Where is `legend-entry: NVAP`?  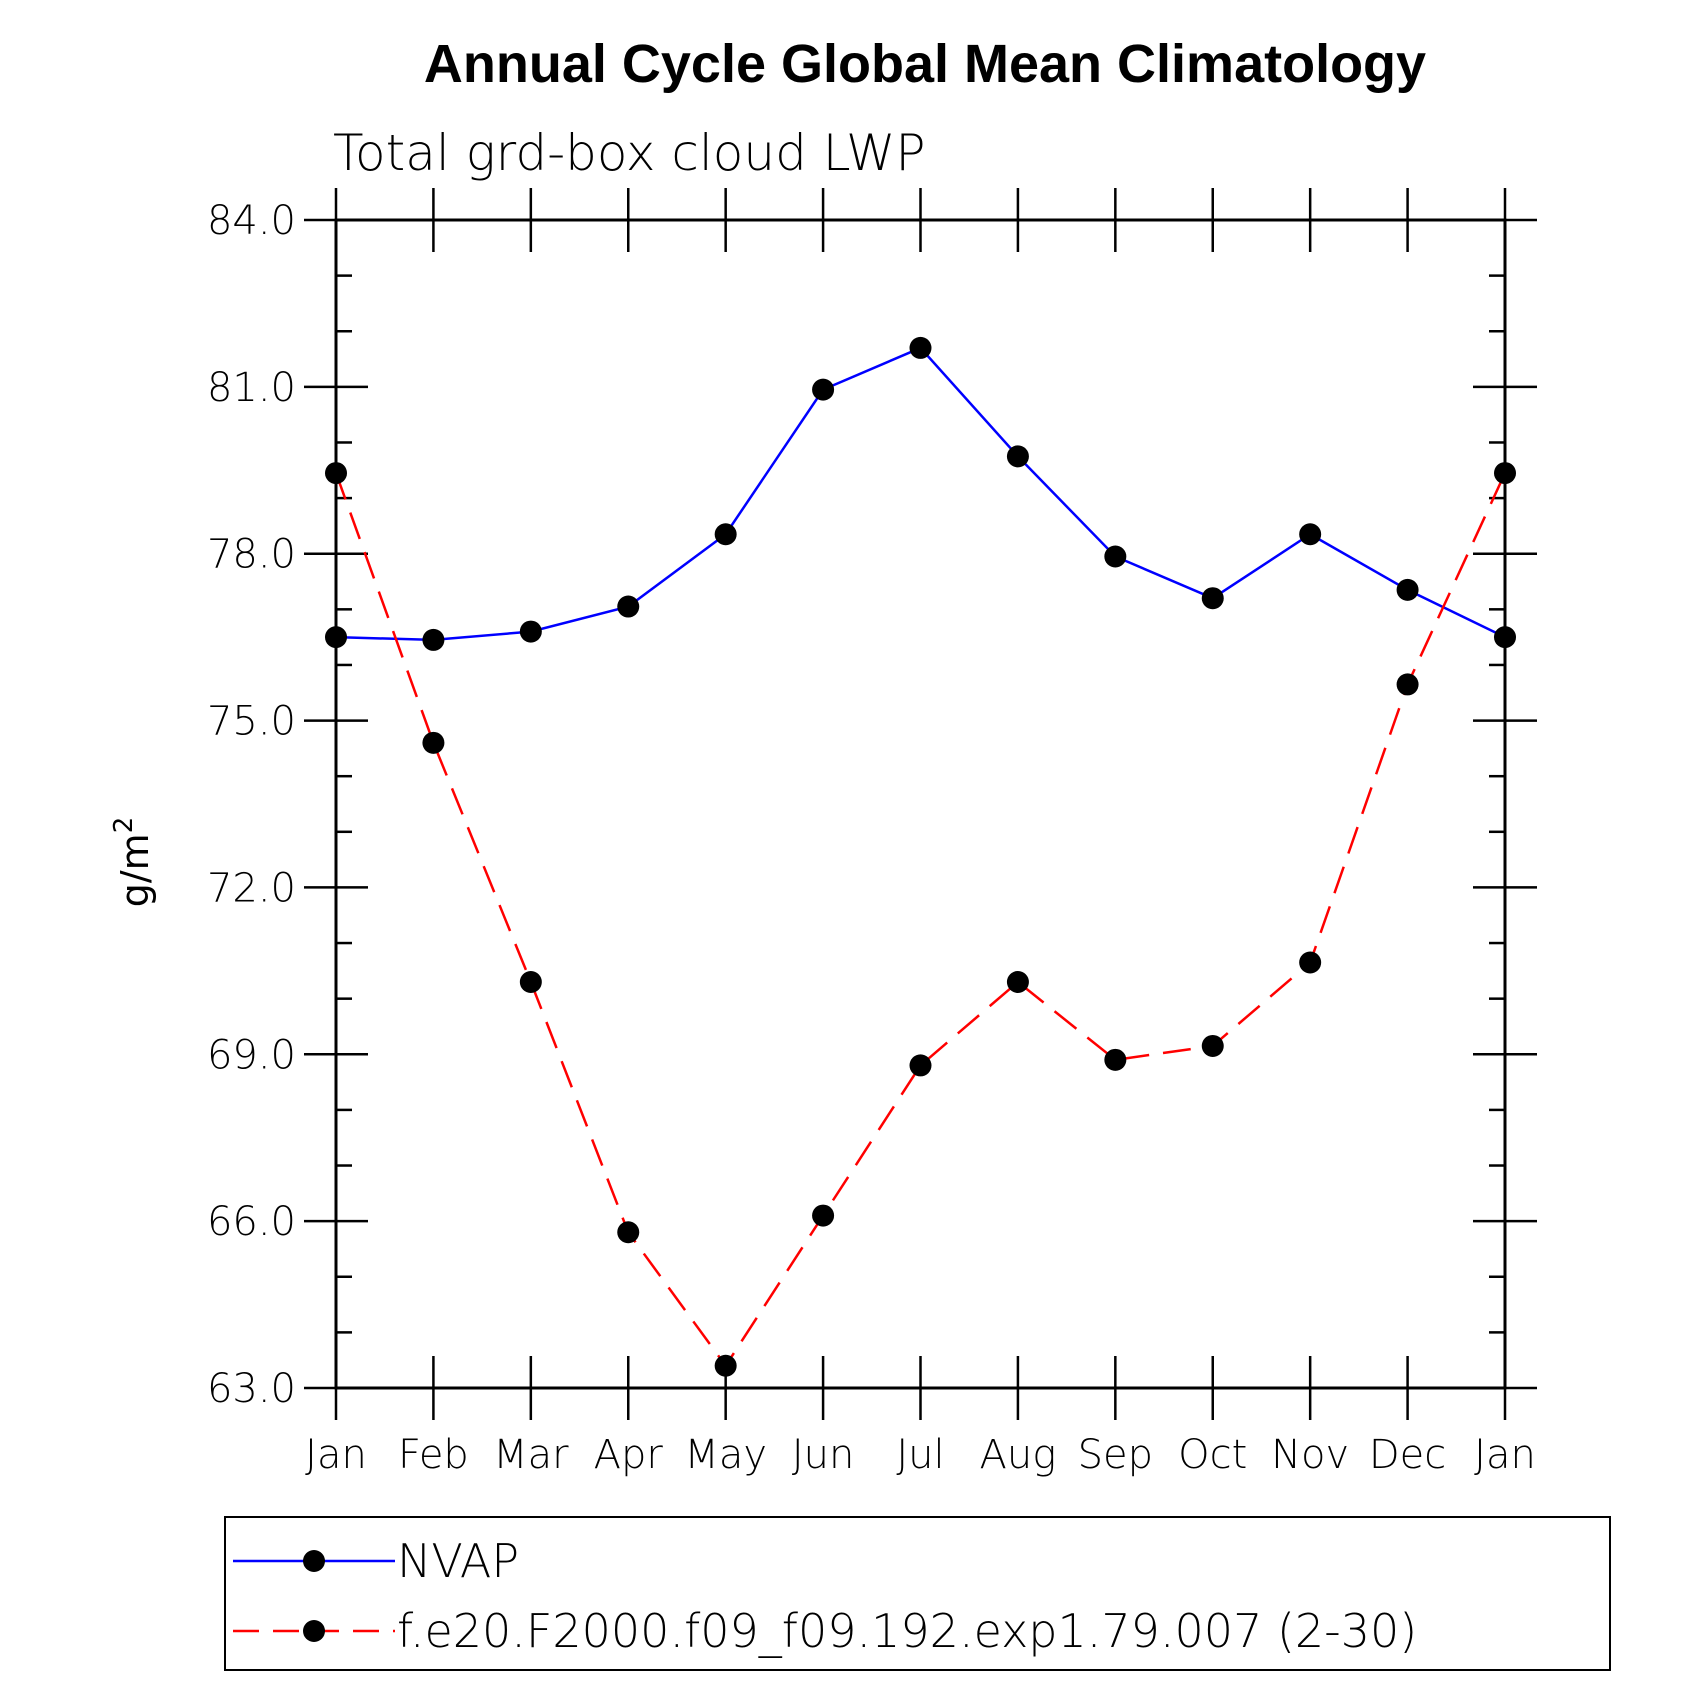
legend-entry: NVAP is located at coordinates (376, 1561).